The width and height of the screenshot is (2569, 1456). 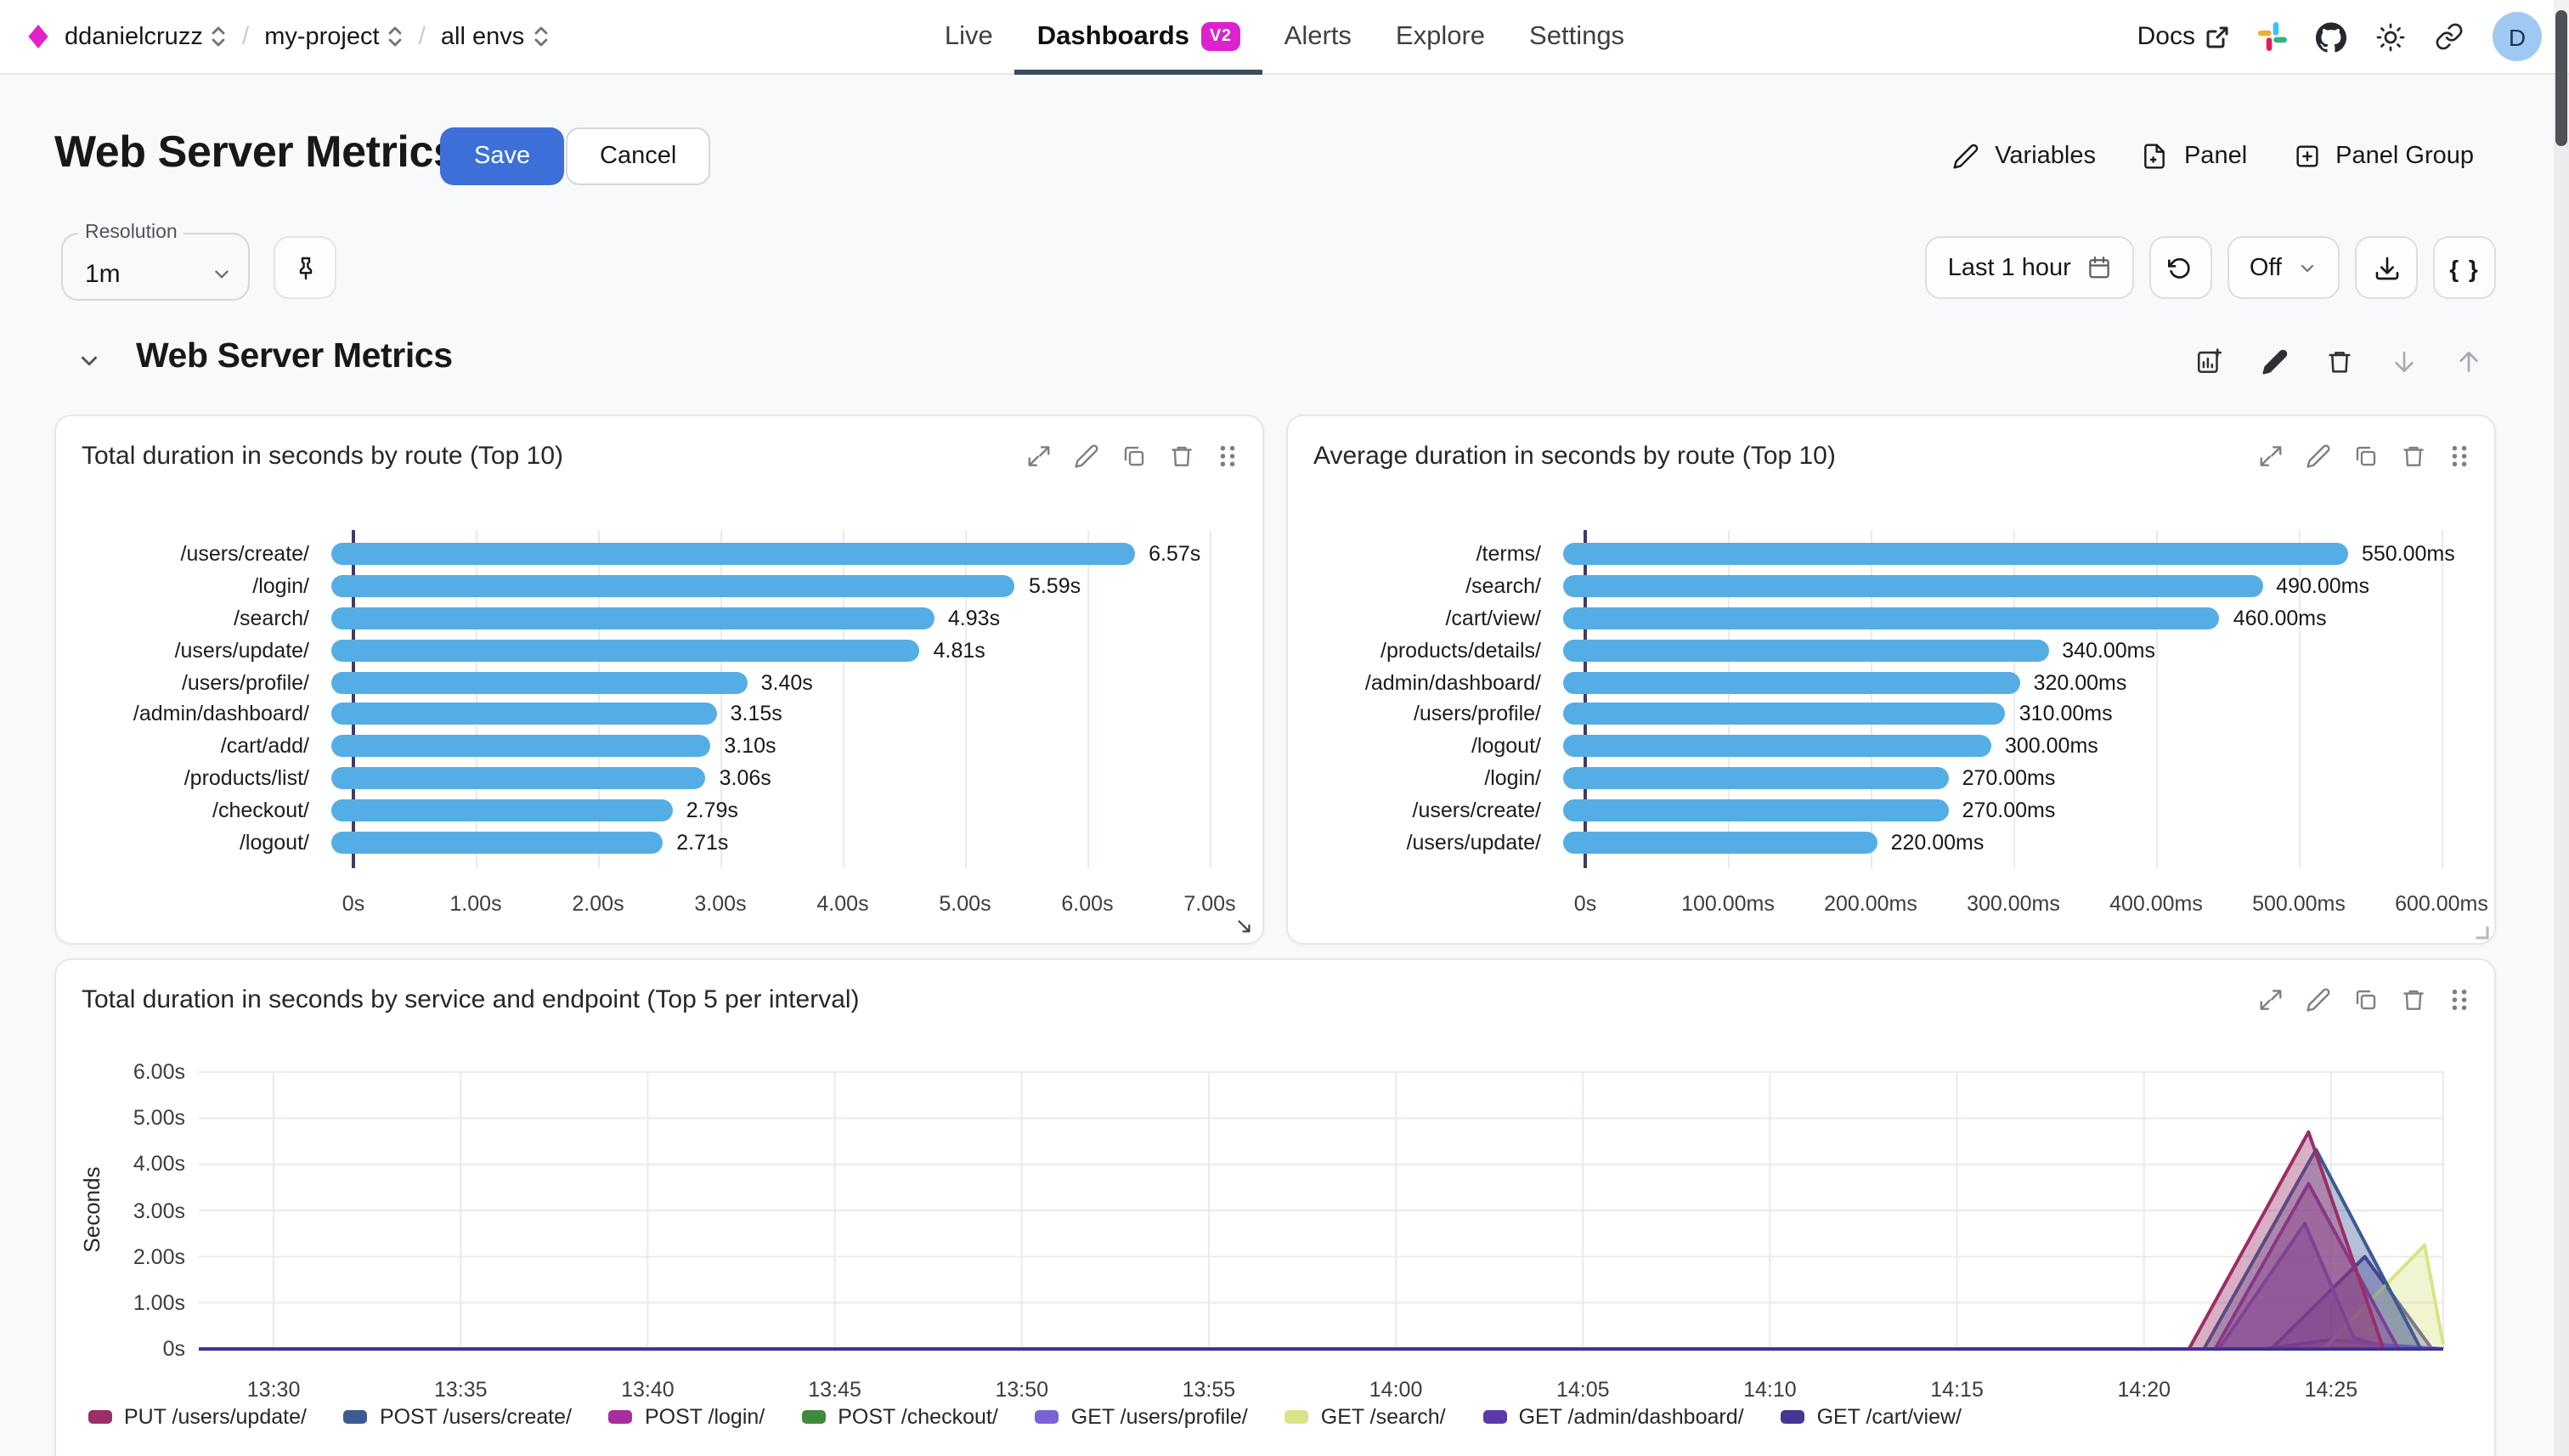 I want to click on theme-toggle-icon, so click(x=2391, y=36).